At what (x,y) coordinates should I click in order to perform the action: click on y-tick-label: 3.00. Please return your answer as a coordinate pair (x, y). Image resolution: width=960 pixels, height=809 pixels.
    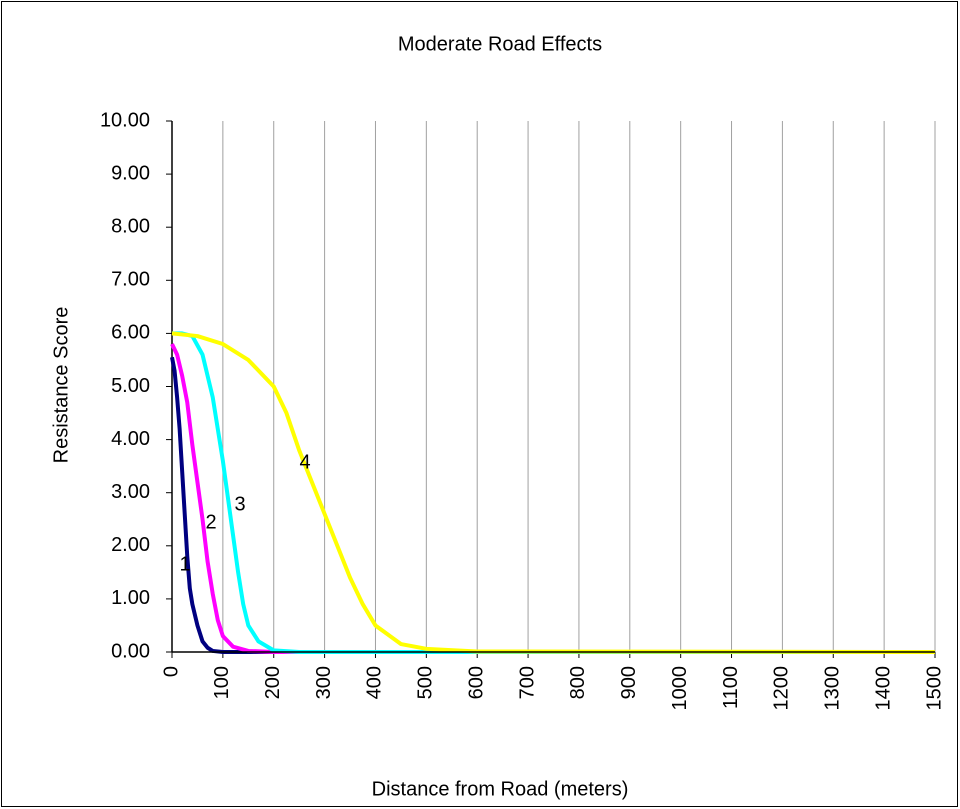
    Looking at the image, I should click on (130, 492).